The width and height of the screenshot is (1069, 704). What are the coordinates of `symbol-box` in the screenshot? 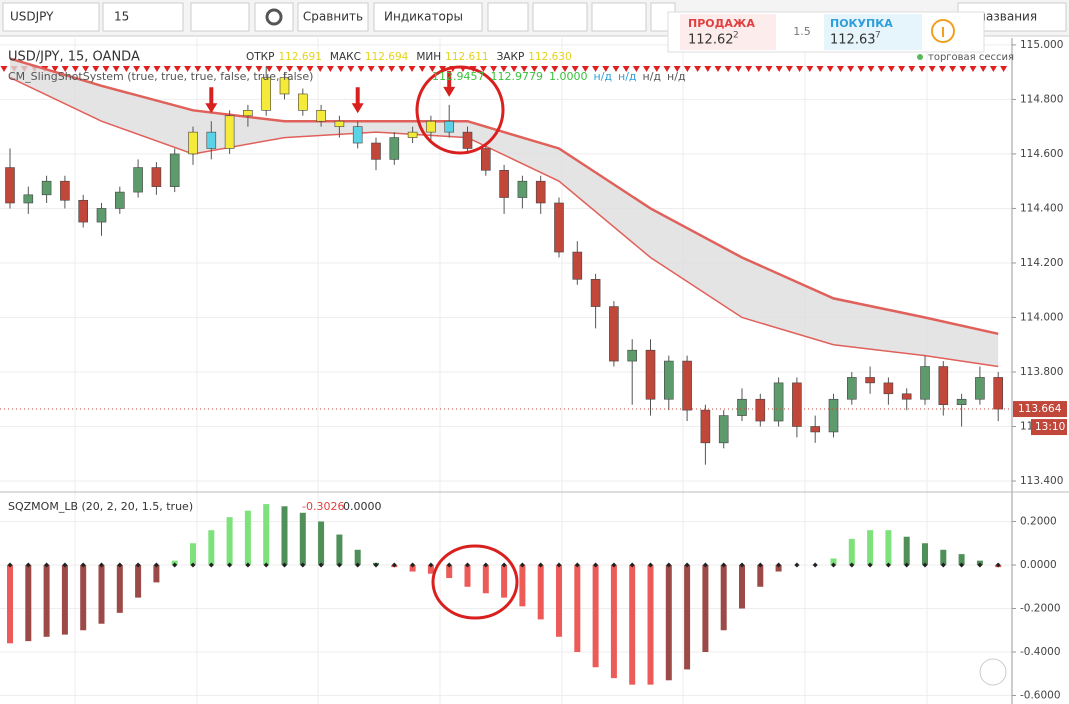 It's located at (51, 17).